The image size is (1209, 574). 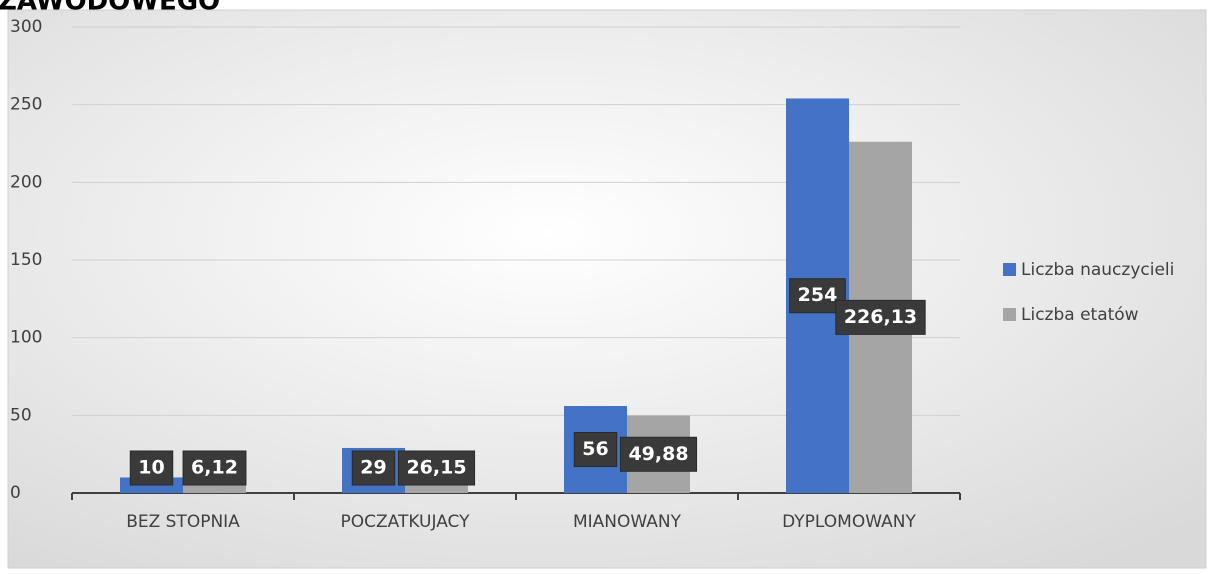 I want to click on value-label: 29, so click(x=373, y=468).